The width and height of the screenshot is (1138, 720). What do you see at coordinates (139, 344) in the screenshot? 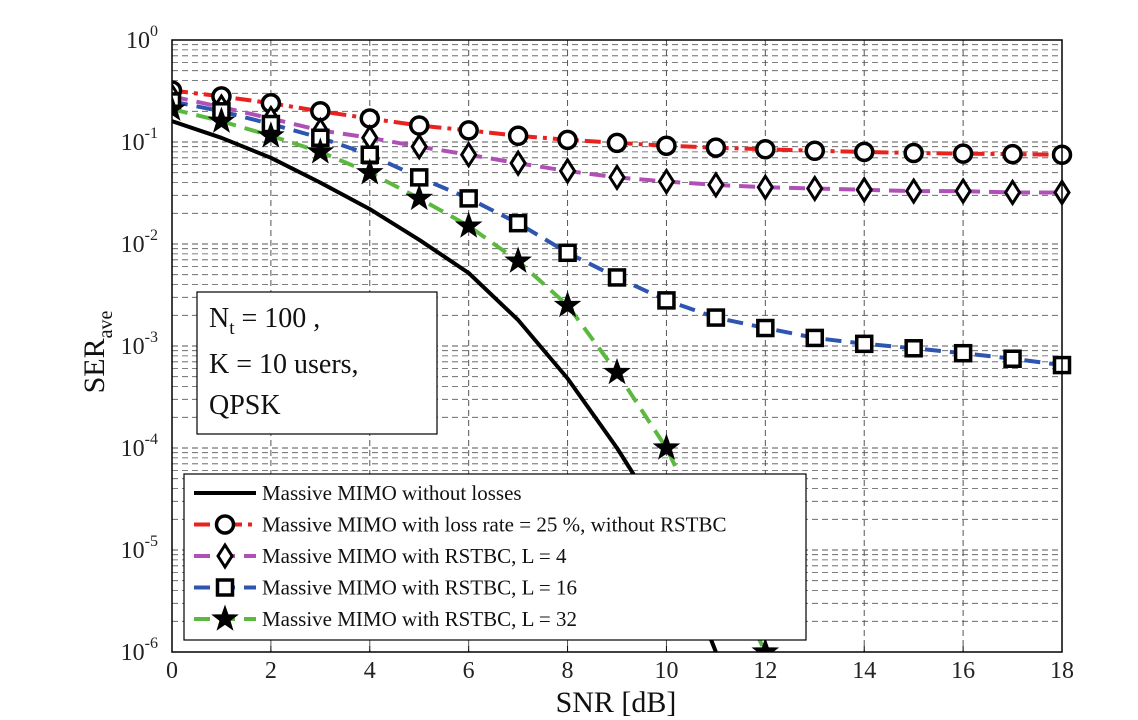
I see `y-tick-label: 10⁻³` at bounding box center [139, 344].